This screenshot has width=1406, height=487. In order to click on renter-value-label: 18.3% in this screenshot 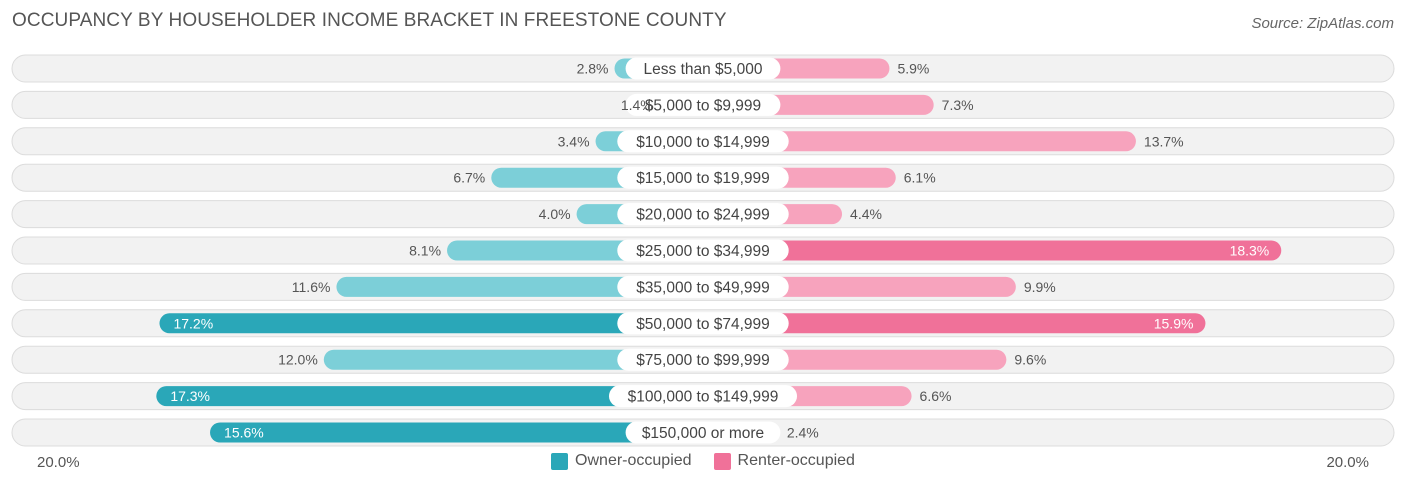, I will do `click(1250, 251)`.